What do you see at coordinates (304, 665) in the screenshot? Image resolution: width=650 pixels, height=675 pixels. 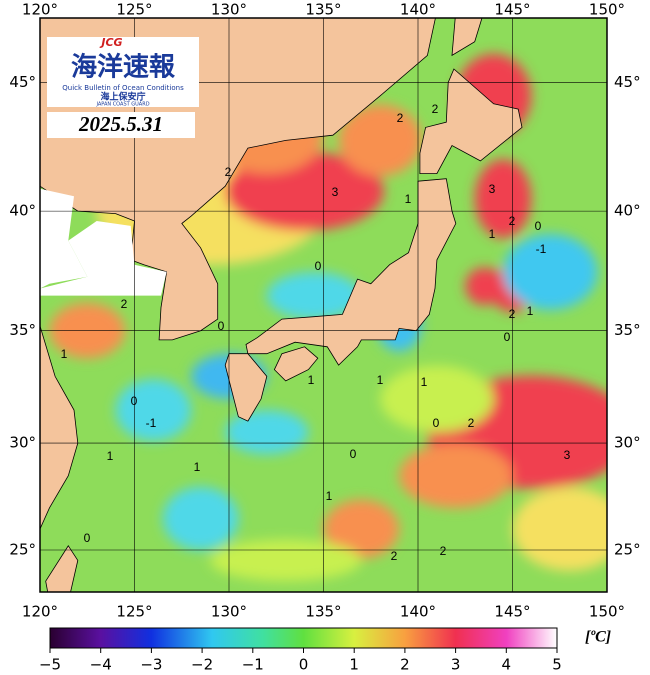 I see `colorbar-tick-label: 0` at bounding box center [304, 665].